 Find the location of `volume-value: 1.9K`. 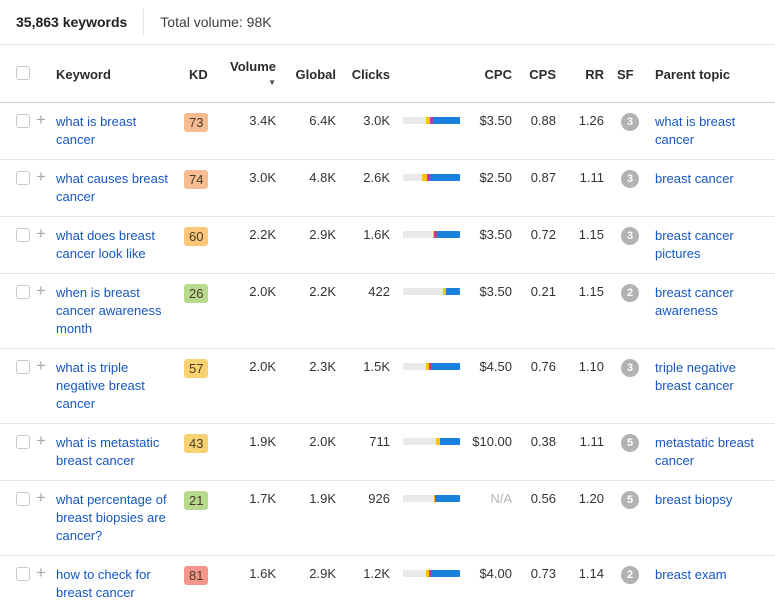

volume-value: 1.9K is located at coordinates (262, 441).